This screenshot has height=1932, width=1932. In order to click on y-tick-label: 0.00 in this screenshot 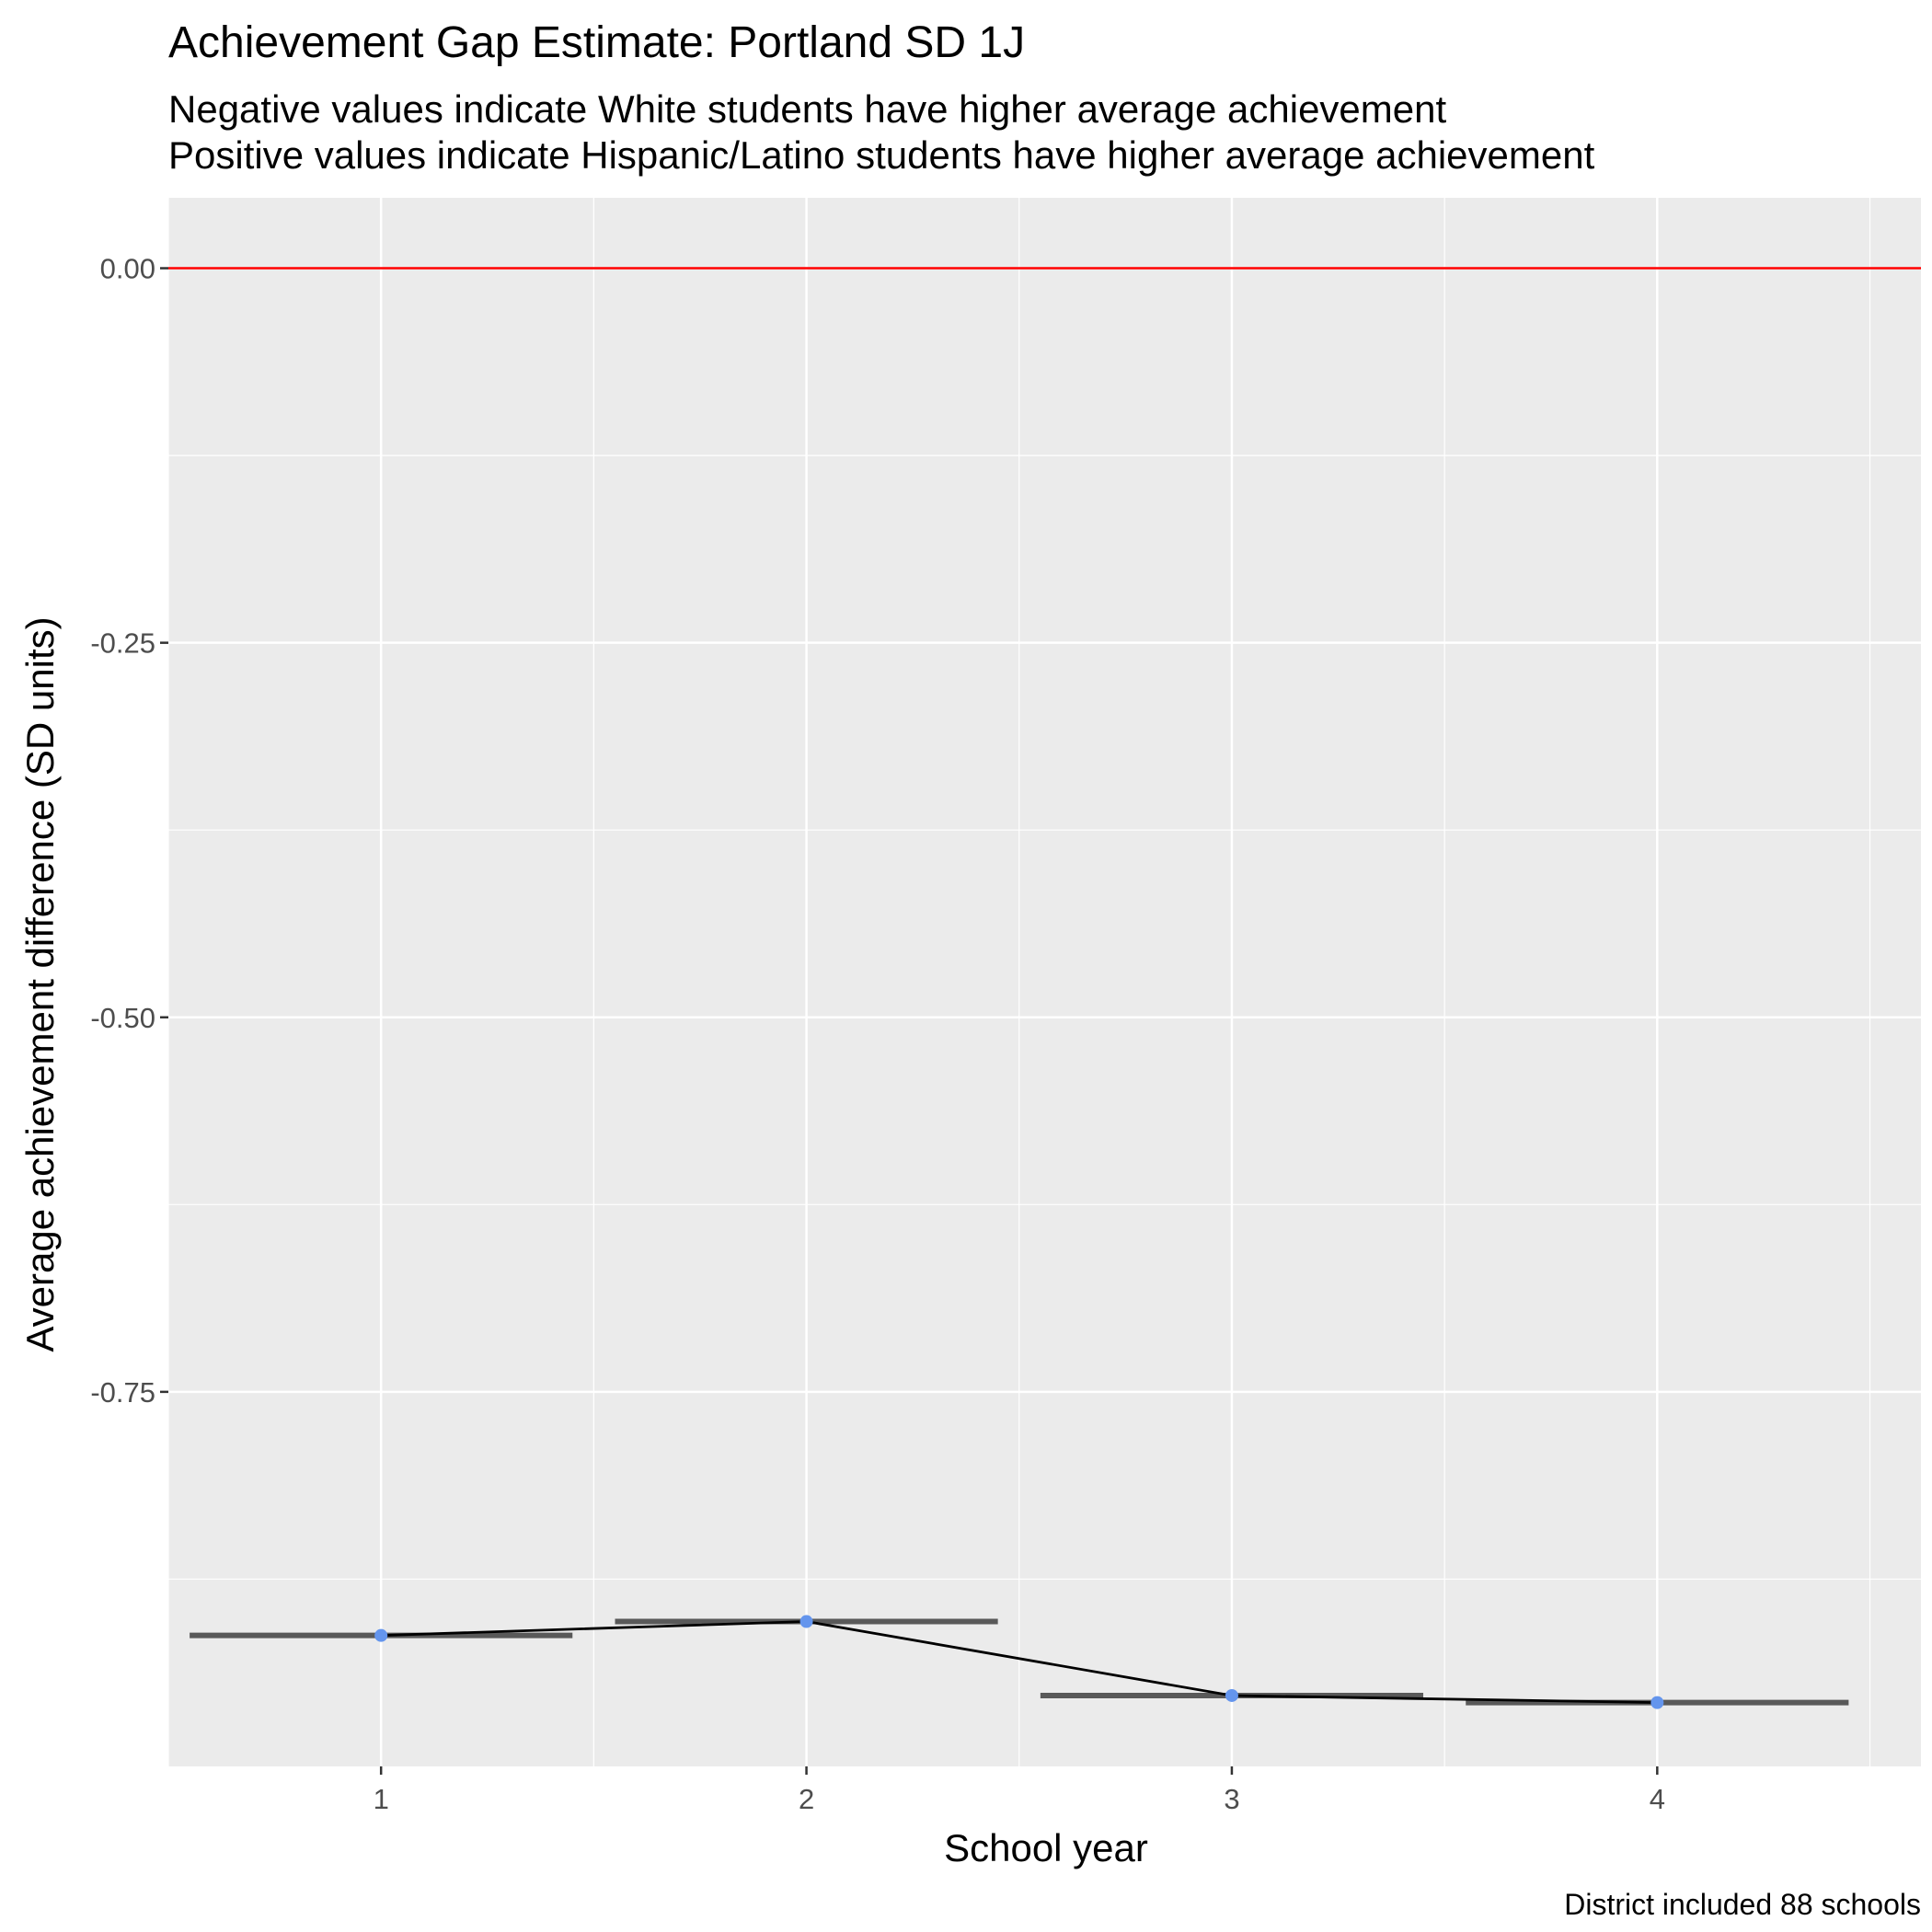, I will do `click(127, 269)`.